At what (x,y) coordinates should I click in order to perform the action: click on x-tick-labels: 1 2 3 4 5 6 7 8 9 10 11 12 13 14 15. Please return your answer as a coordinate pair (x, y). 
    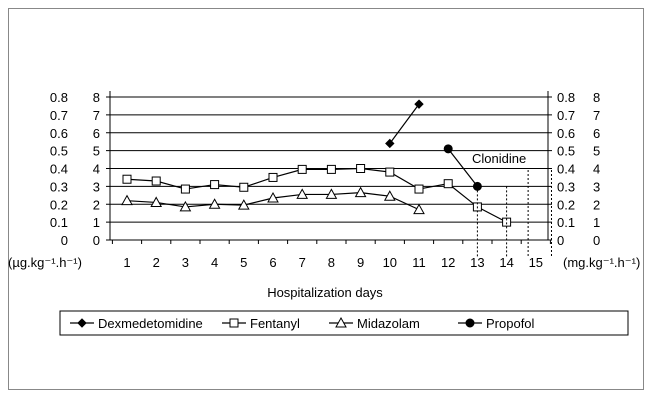
    Looking at the image, I should click on (333, 262).